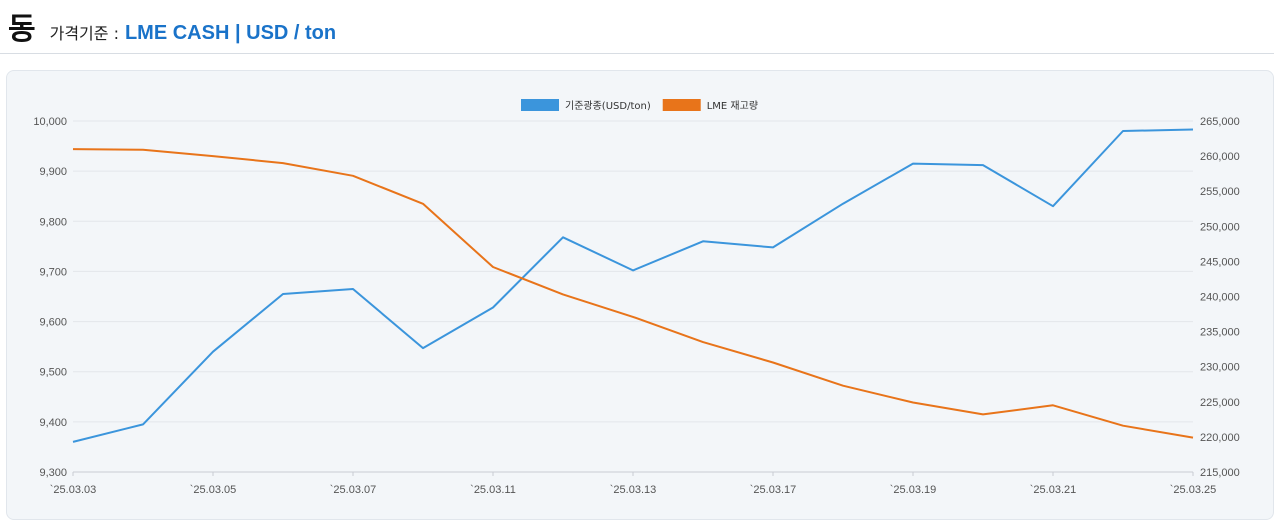  Describe the element at coordinates (1053, 490) in the screenshot. I see `x-tick-label: `25.03.21` at that location.